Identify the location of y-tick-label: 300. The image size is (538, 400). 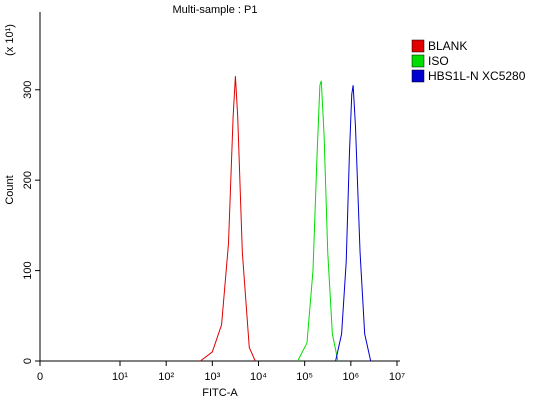
(28, 90).